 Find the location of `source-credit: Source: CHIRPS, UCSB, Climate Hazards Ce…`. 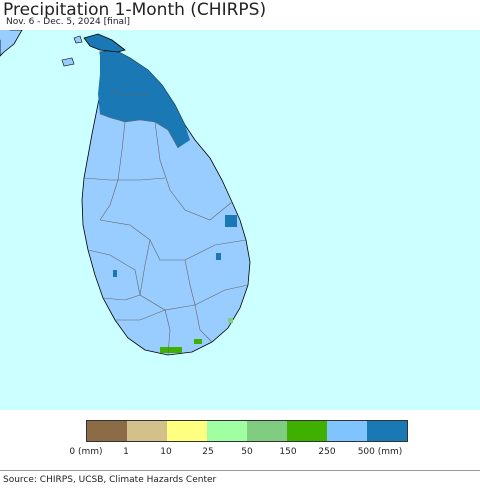

source-credit: Source: CHIRPS, UCSB, Climate Hazards Ce… is located at coordinates (110, 480).